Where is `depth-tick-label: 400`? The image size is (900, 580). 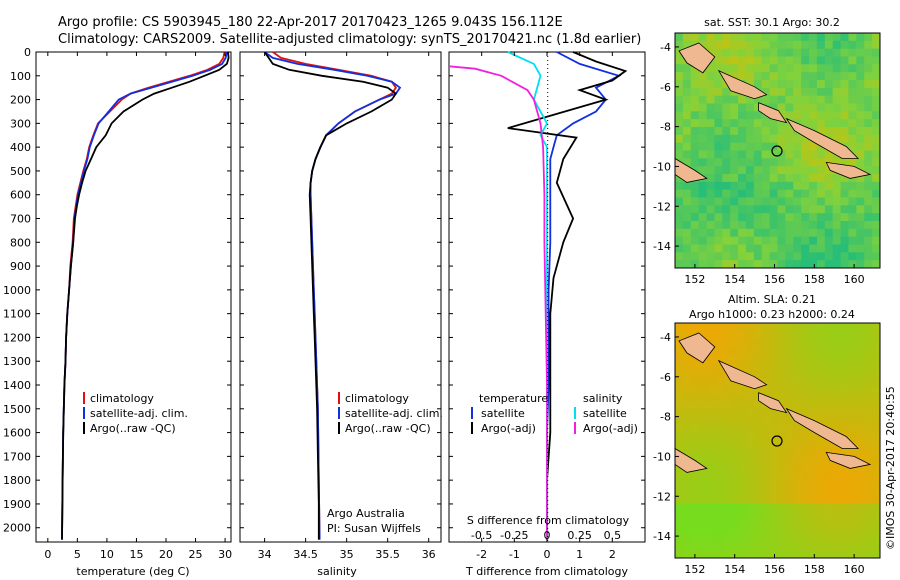 depth-tick-label: 400 is located at coordinates (20, 147).